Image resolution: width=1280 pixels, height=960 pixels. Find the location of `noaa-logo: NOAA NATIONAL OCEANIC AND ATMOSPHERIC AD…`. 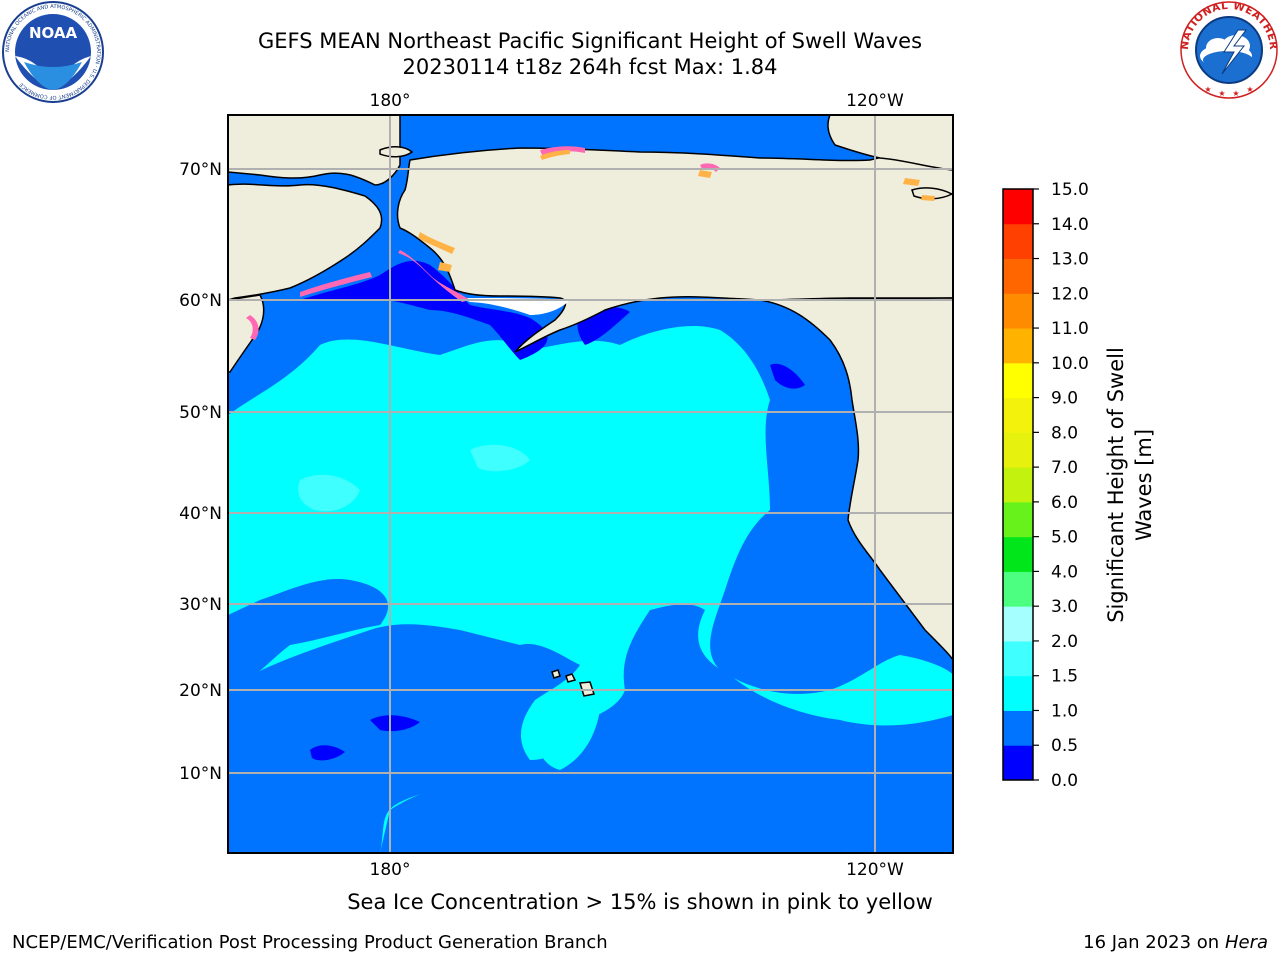

noaa-logo: NOAA NATIONAL OCEANIC AND ATMOSPHERIC AD… is located at coordinates (53, 52).